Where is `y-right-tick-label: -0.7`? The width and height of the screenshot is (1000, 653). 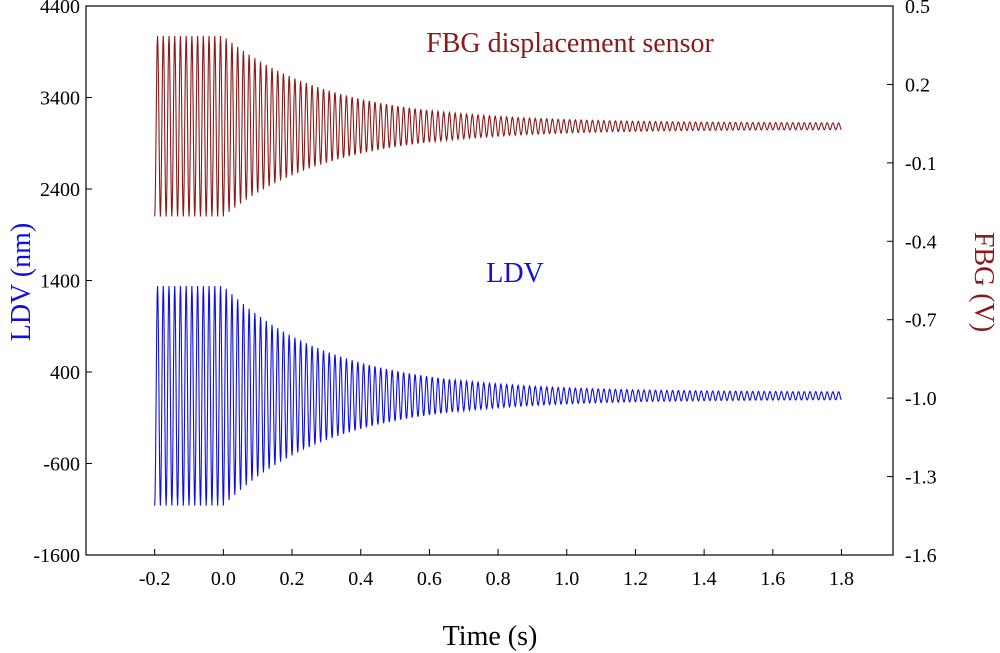 y-right-tick-label: -0.7 is located at coordinates (921, 321).